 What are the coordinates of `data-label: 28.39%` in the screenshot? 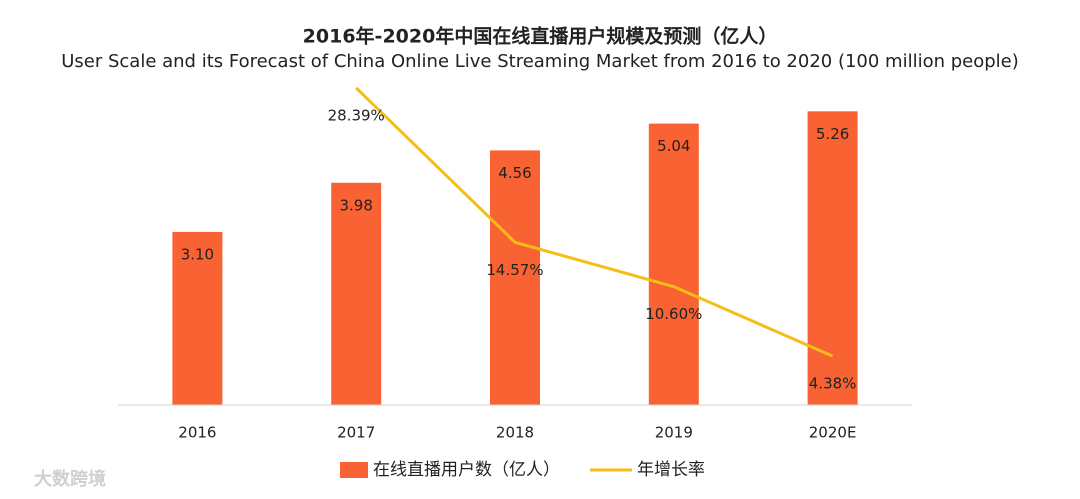 It's located at (356, 115).